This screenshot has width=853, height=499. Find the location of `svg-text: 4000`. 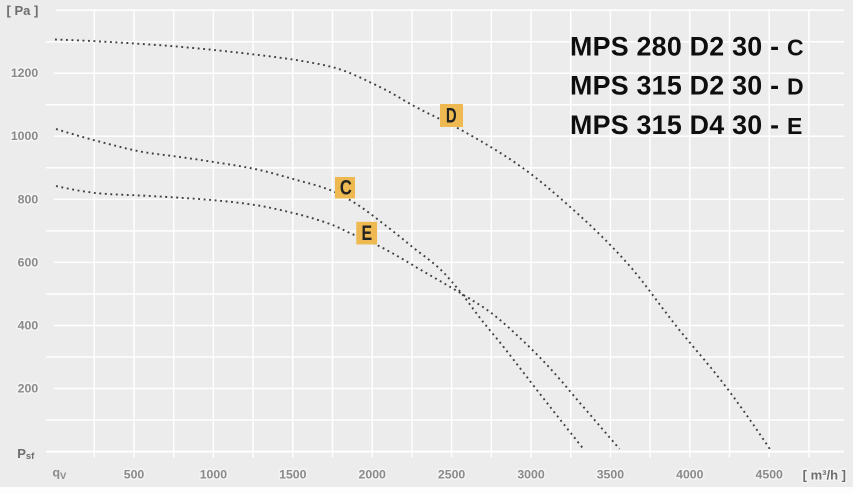

svg-text: 4000 is located at coordinates (690, 475).